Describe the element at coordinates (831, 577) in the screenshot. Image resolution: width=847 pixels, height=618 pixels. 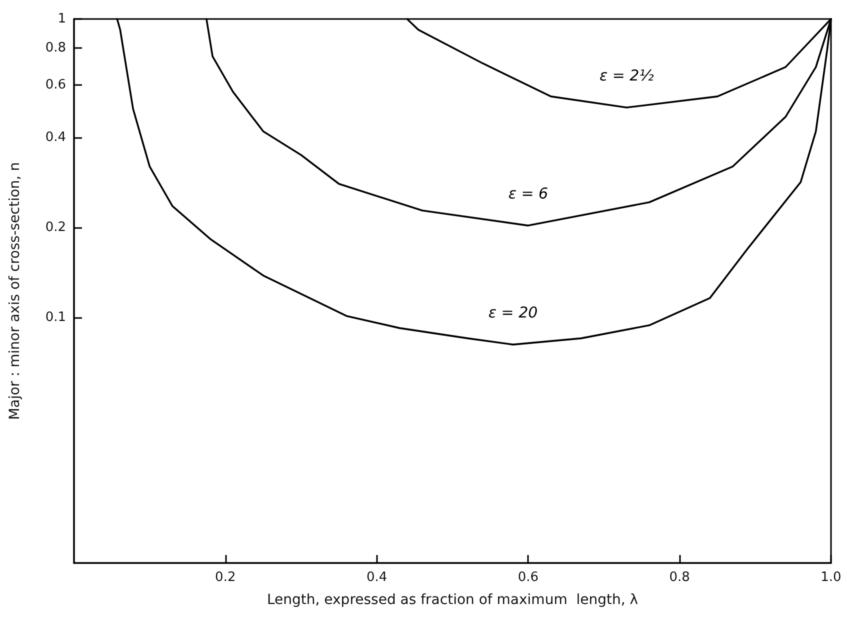
I see `x-tick-label: 1.0` at that location.